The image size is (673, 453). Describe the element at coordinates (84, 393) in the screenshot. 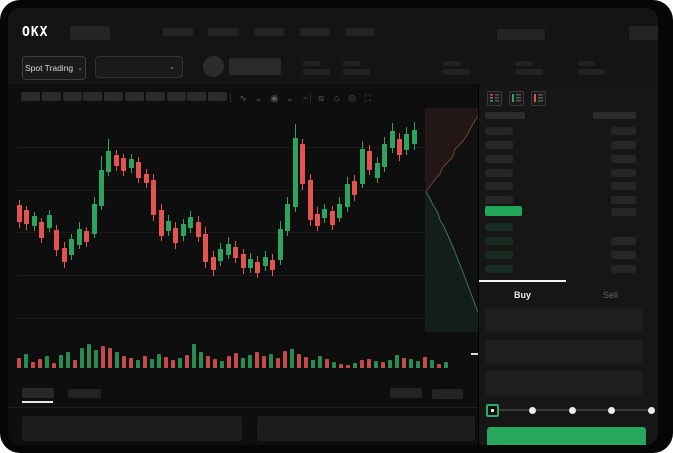

I see `bottom-tab-placeholder` at that location.